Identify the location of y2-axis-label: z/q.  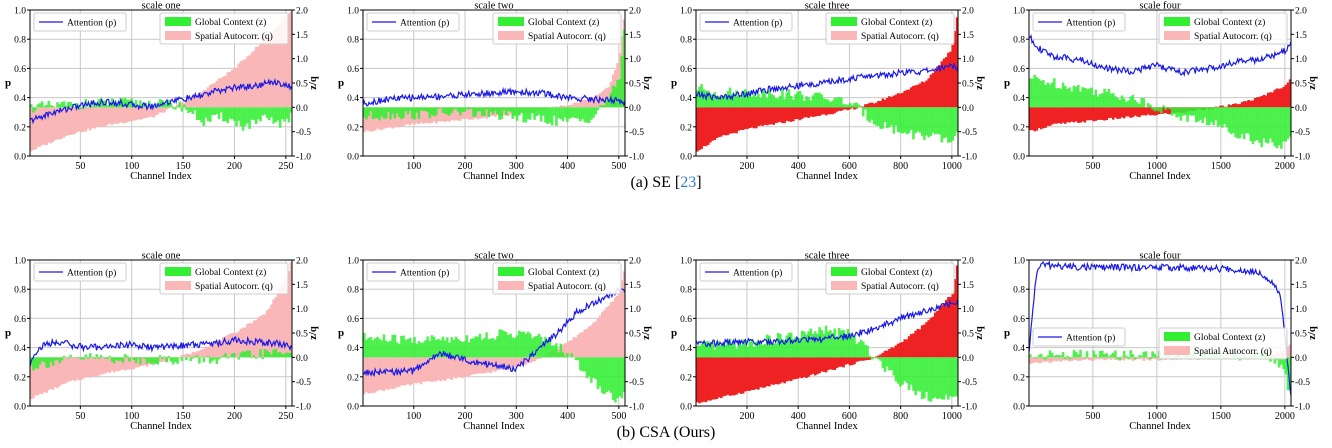
(313, 83).